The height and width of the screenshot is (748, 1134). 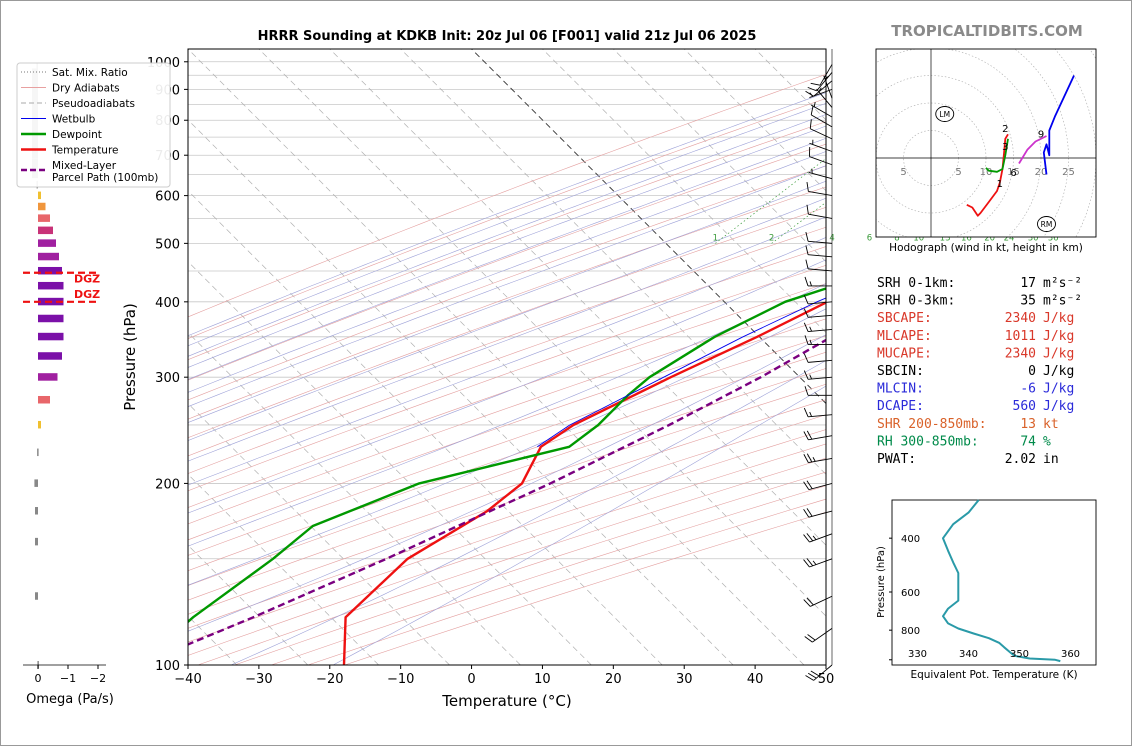 I want to click on index-unit: kt, so click(x=1051, y=424).